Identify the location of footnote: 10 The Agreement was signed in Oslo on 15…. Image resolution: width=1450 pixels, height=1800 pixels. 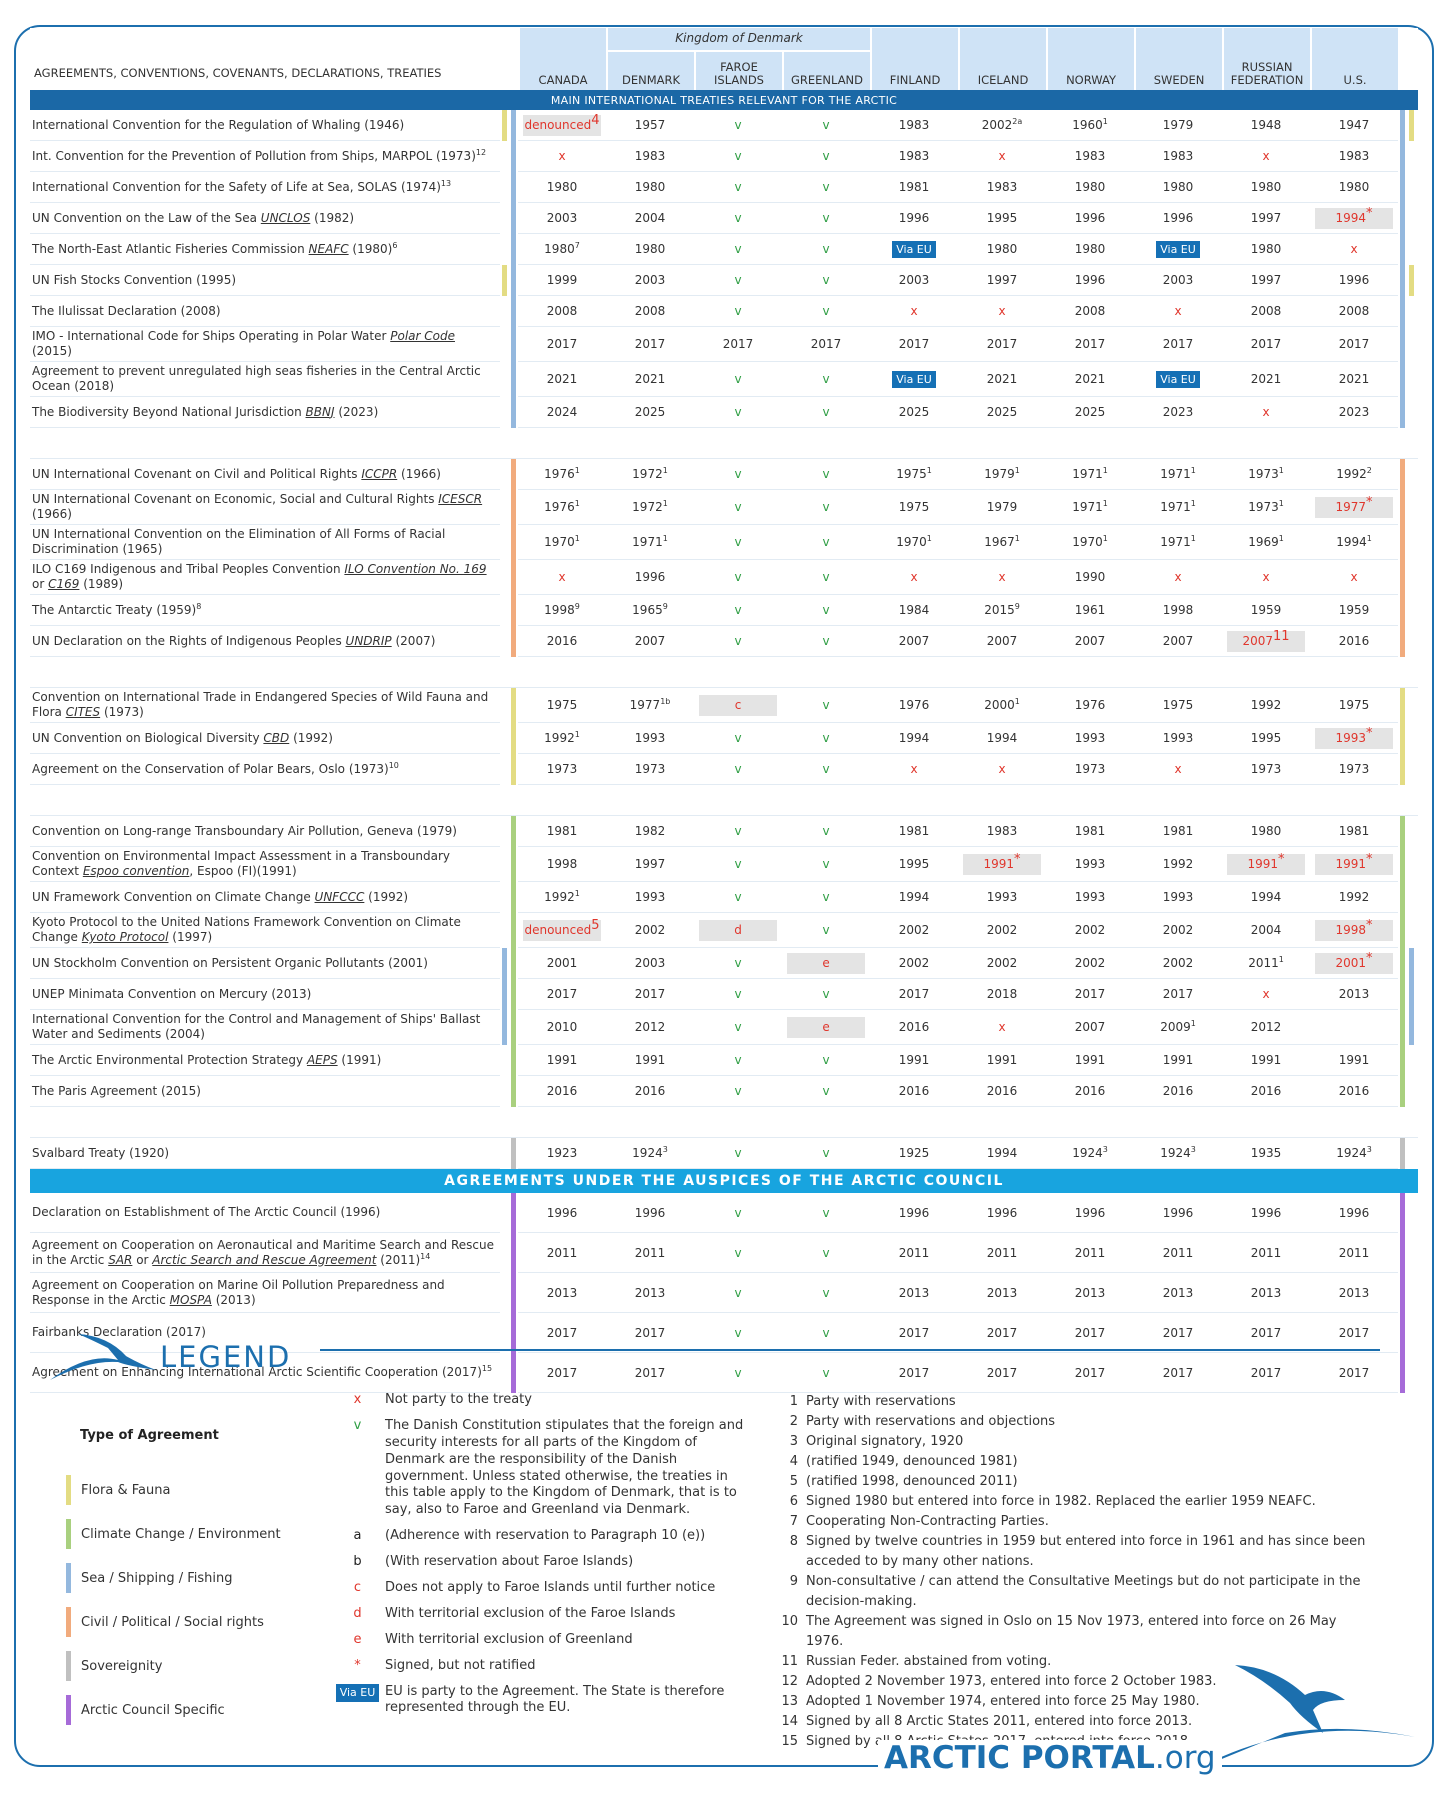
(1075, 1632).